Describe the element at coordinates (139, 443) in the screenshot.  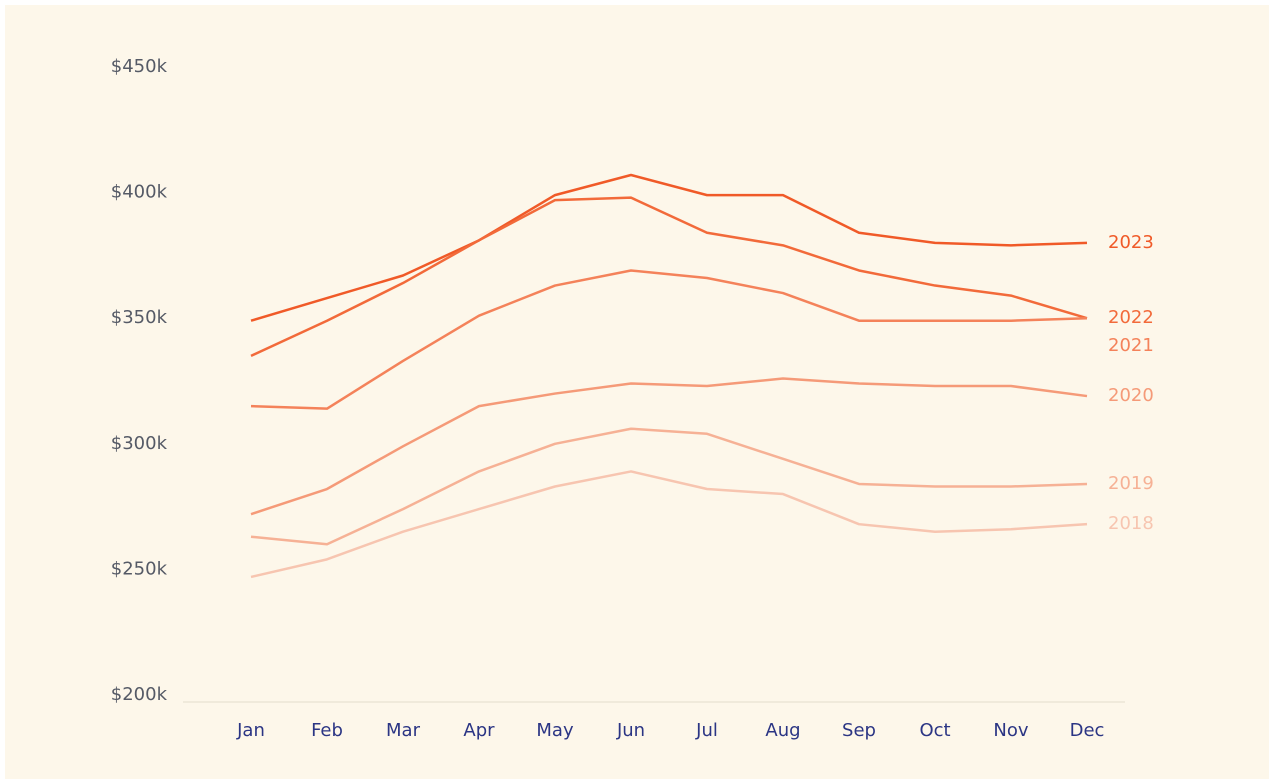
I see `y-tick-label: $300k` at that location.